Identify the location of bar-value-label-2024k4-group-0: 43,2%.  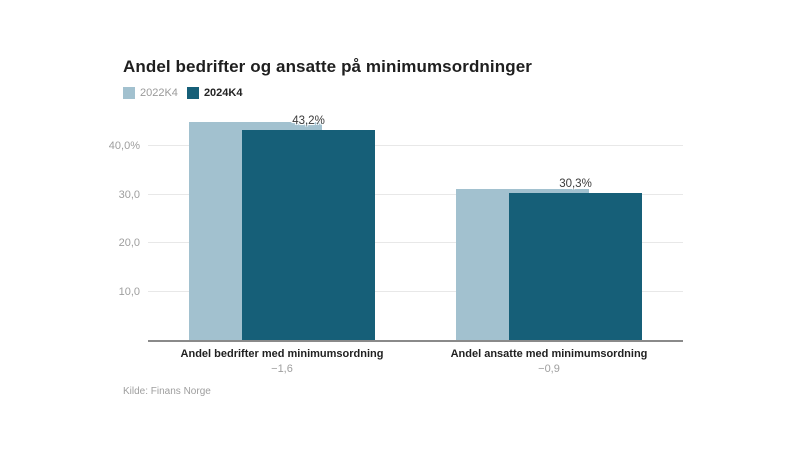
(308, 121).